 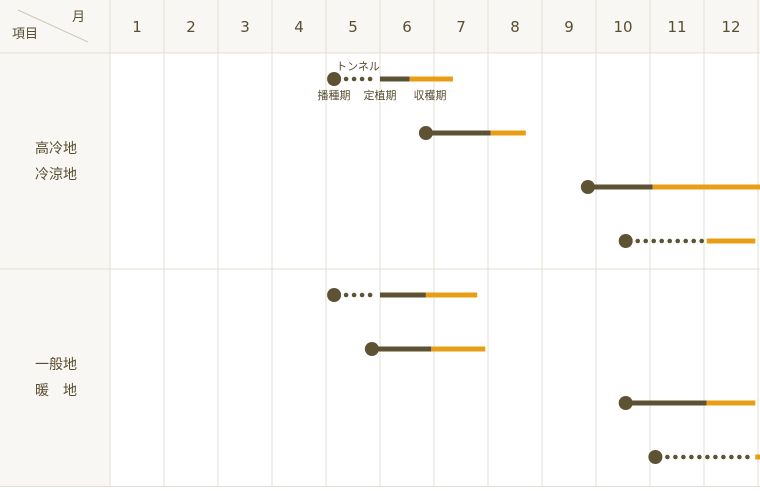 I want to click on month-label: 11, so click(x=676, y=27).